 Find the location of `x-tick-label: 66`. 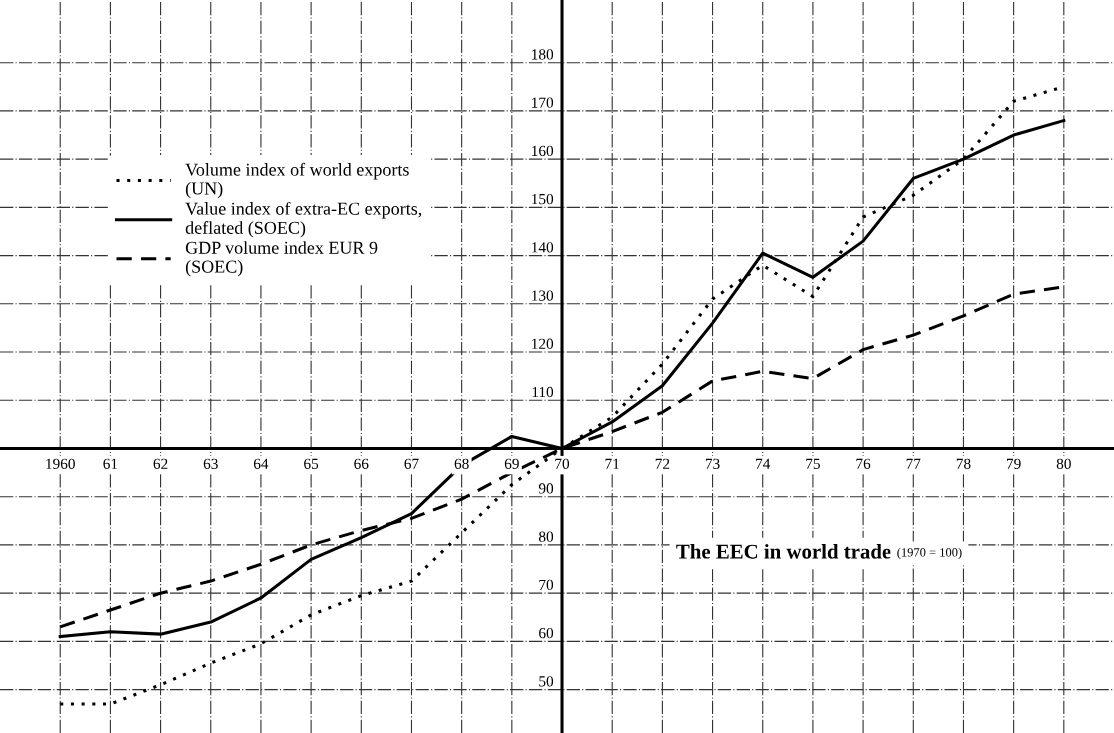

x-tick-label: 66 is located at coordinates (361, 463).